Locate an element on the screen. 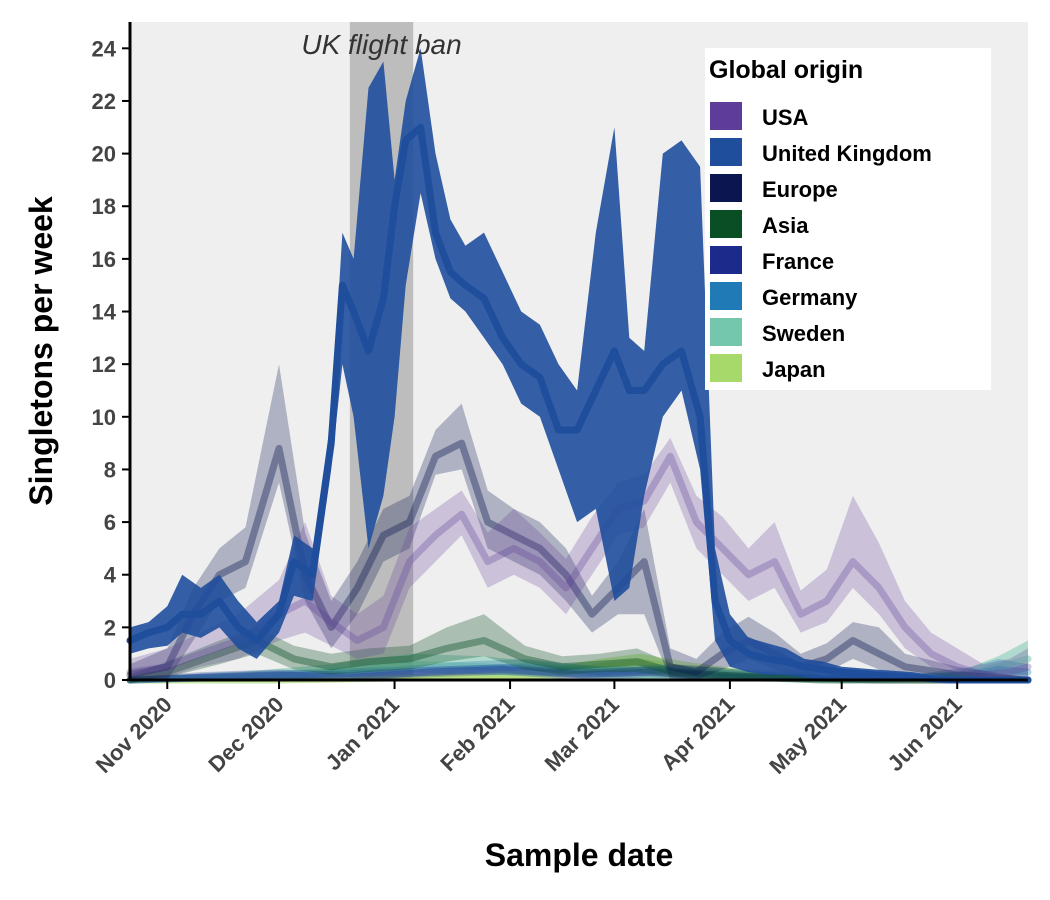 The image size is (1050, 900). legend-label-germany: Germany is located at coordinates (810, 297).